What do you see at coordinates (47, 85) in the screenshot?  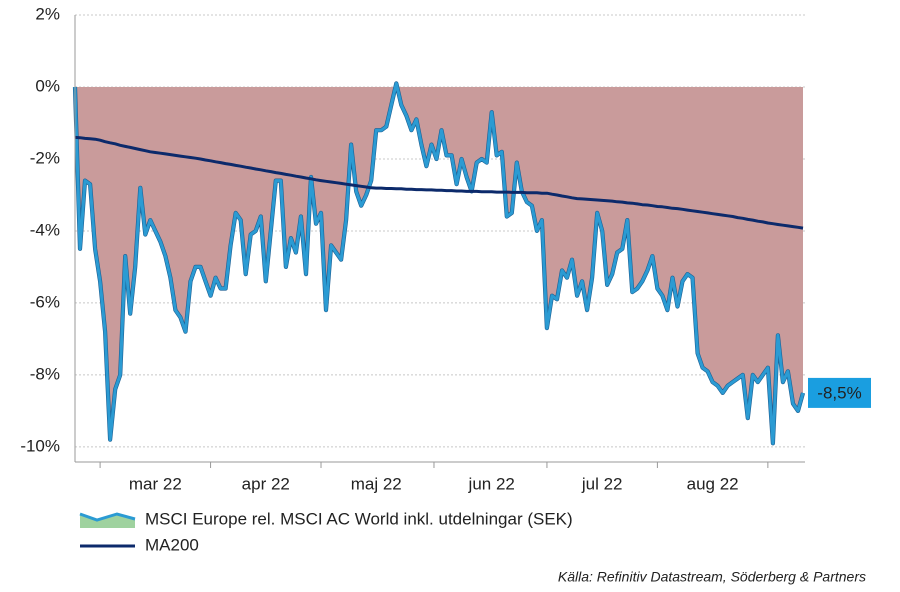 I see `y-tick-label: 0%` at bounding box center [47, 85].